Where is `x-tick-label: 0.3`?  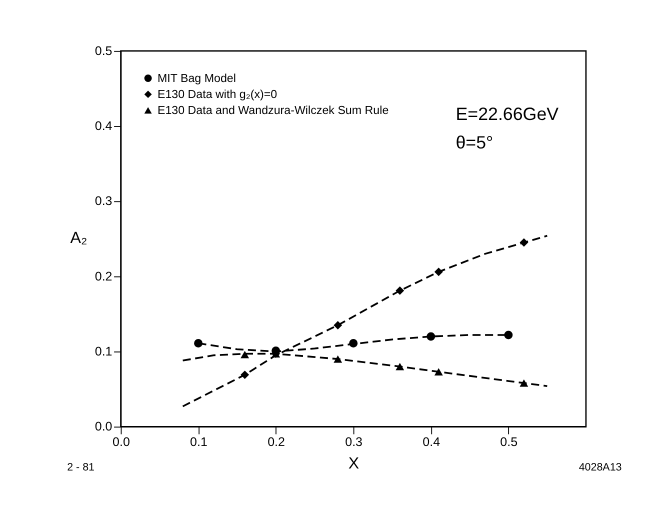 x-tick-label: 0.3 is located at coordinates (354, 441).